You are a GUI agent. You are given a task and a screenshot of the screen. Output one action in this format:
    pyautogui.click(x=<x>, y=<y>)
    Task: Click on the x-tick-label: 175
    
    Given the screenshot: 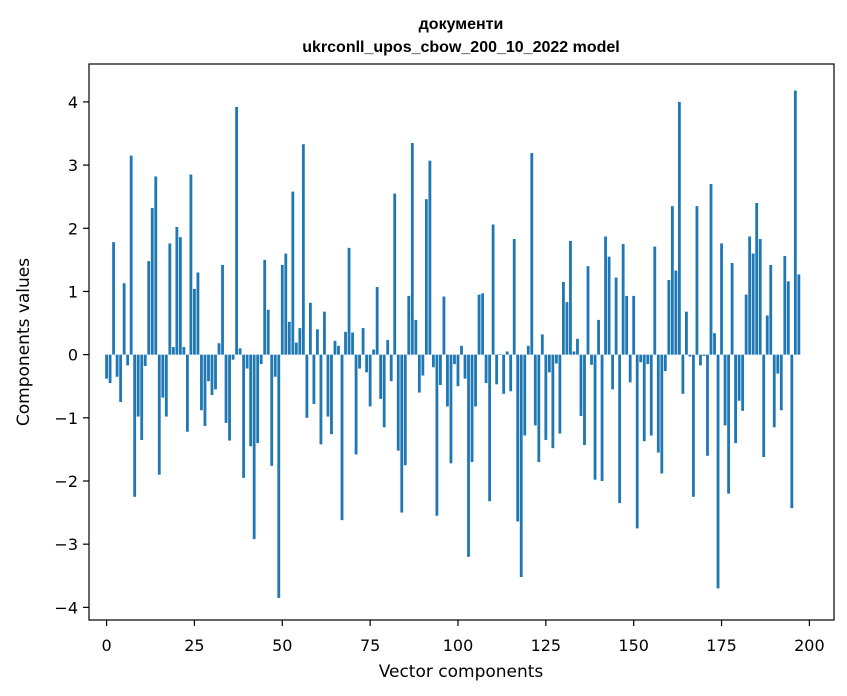 What is the action you would take?
    pyautogui.click(x=721, y=645)
    